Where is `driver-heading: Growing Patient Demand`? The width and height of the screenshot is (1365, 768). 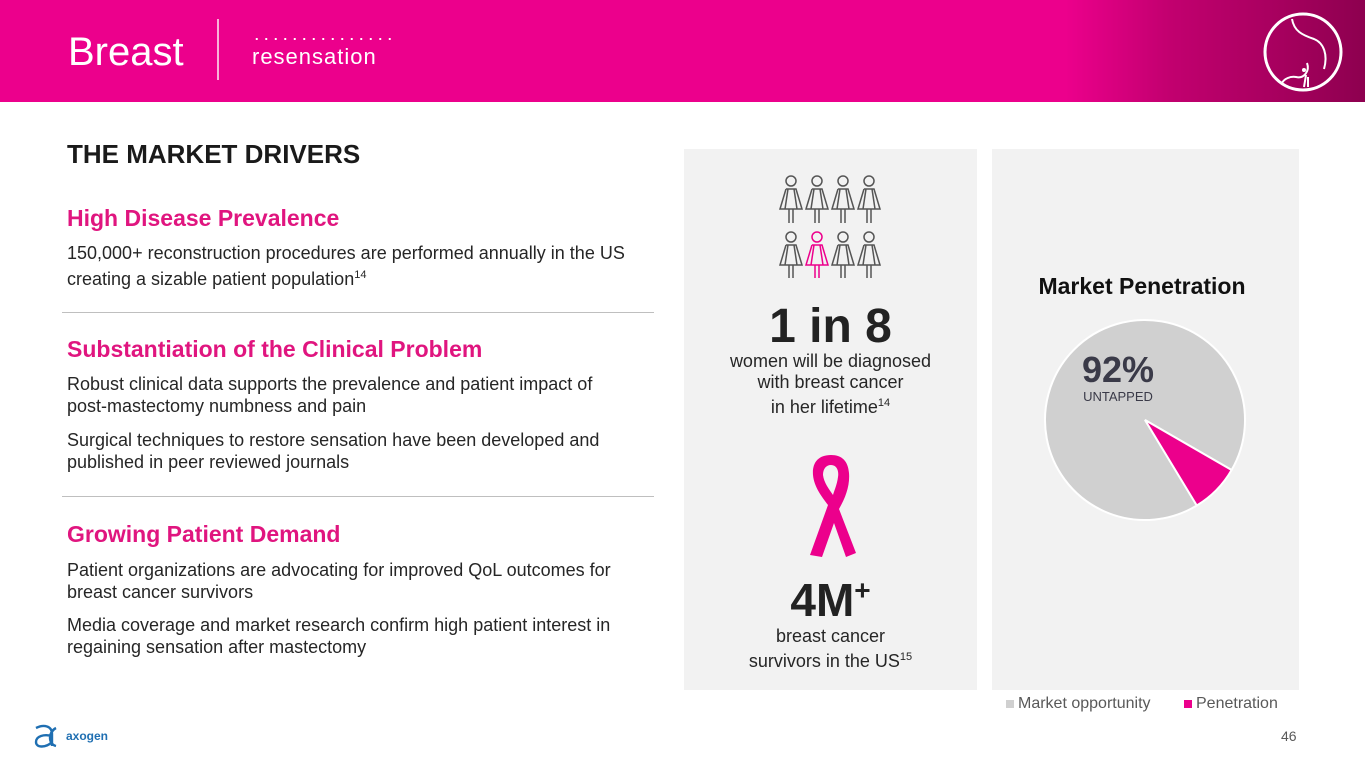 driver-heading: Growing Patient Demand is located at coordinates (204, 534).